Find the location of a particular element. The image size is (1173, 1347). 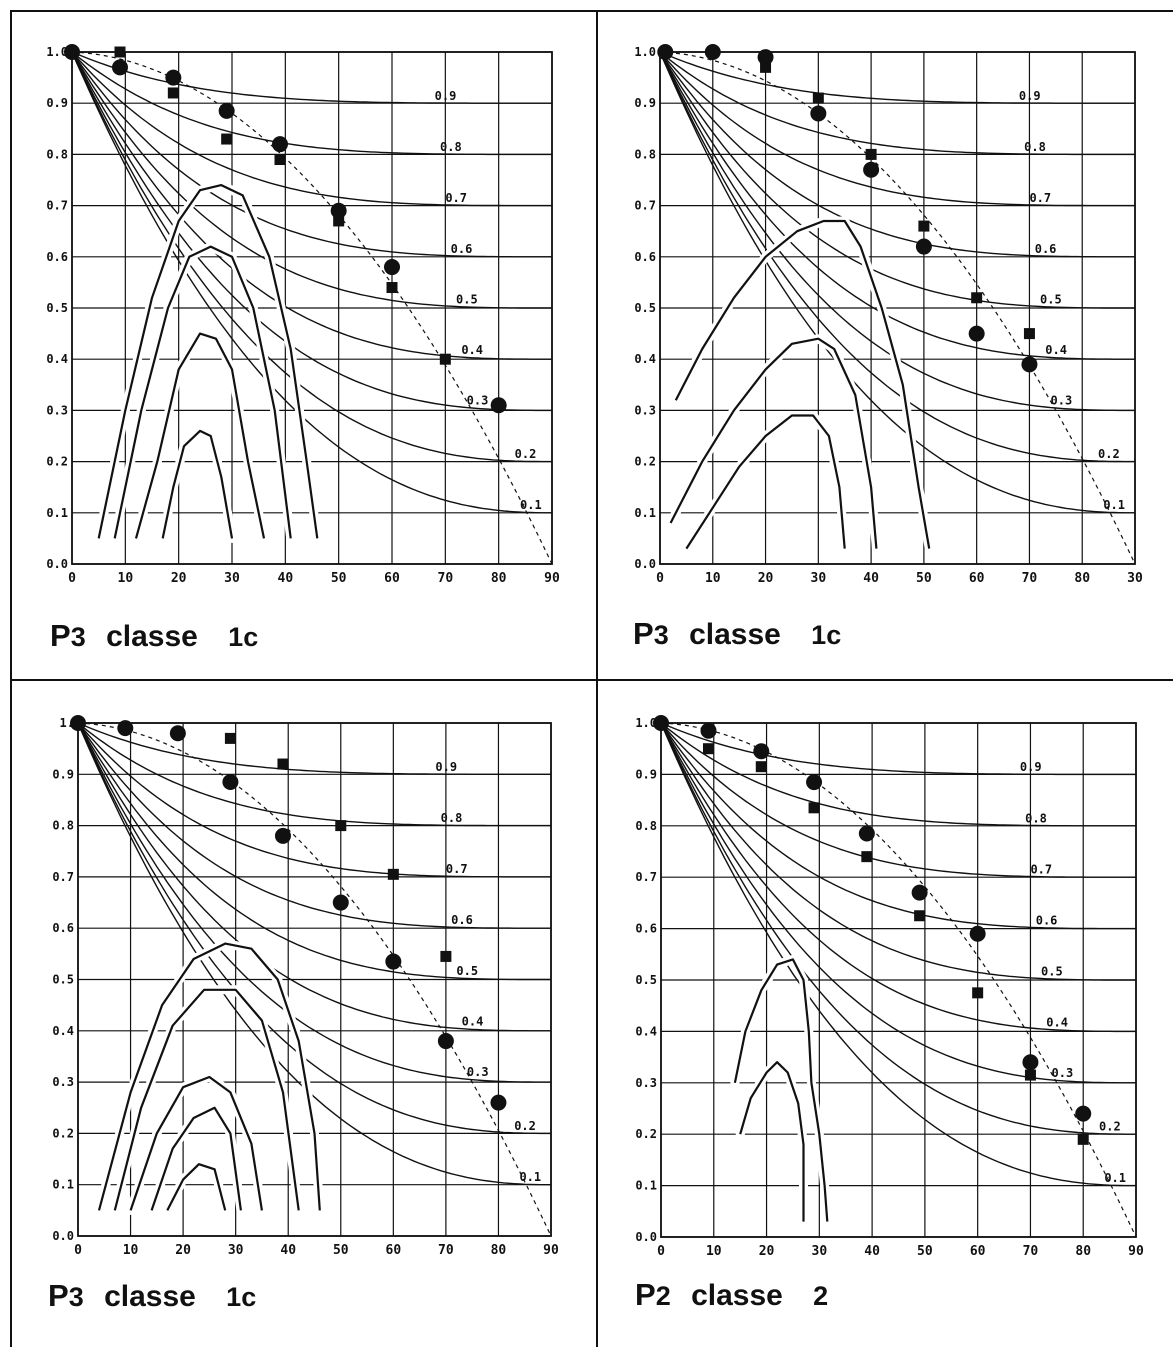

curve-family is located at coordinates (897, 282).